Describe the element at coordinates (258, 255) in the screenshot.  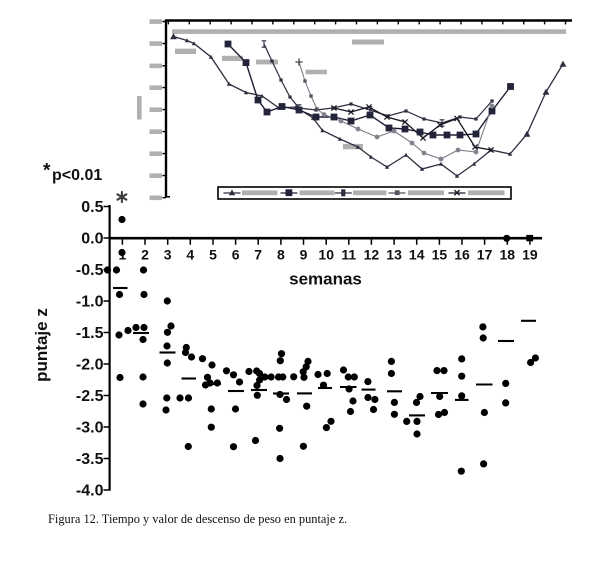
I see `svg-text: 7` at that location.